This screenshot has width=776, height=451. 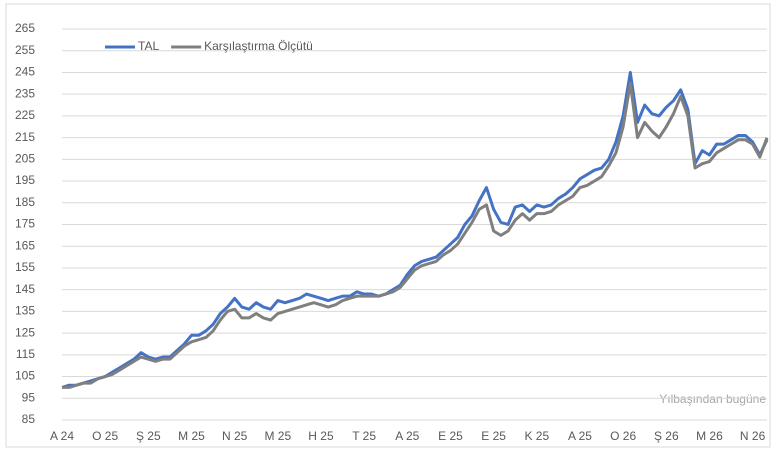 I want to click on y-tick-label: 145, so click(x=25, y=289).